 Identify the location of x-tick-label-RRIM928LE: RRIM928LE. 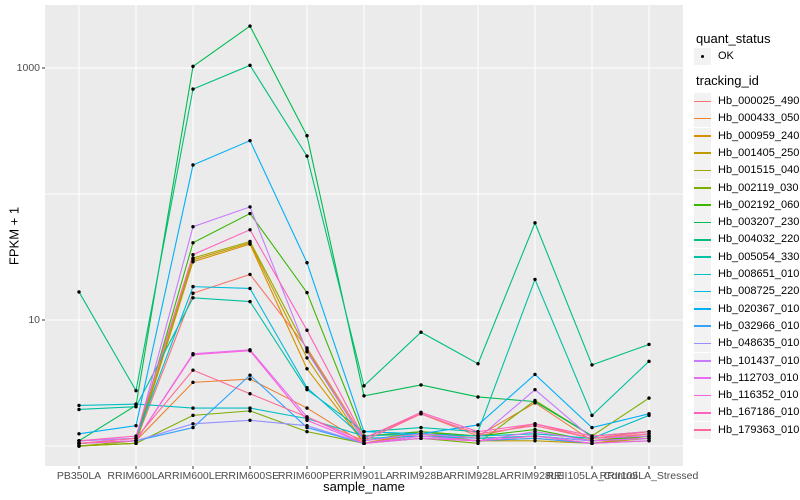
(535, 476).